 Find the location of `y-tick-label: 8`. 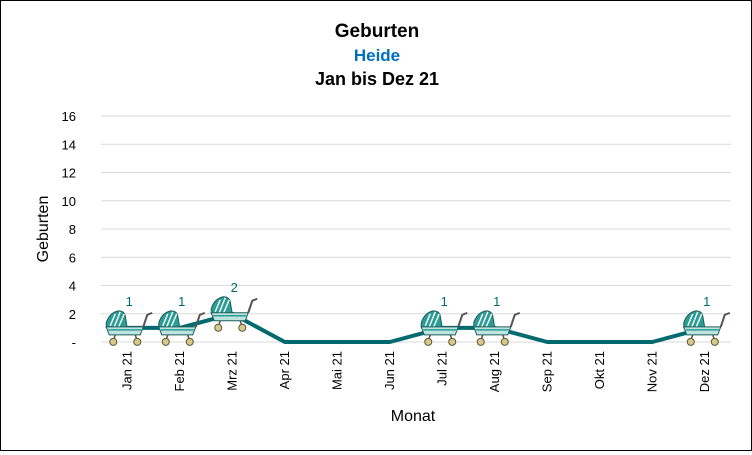

y-tick-label: 8 is located at coordinates (72, 229).